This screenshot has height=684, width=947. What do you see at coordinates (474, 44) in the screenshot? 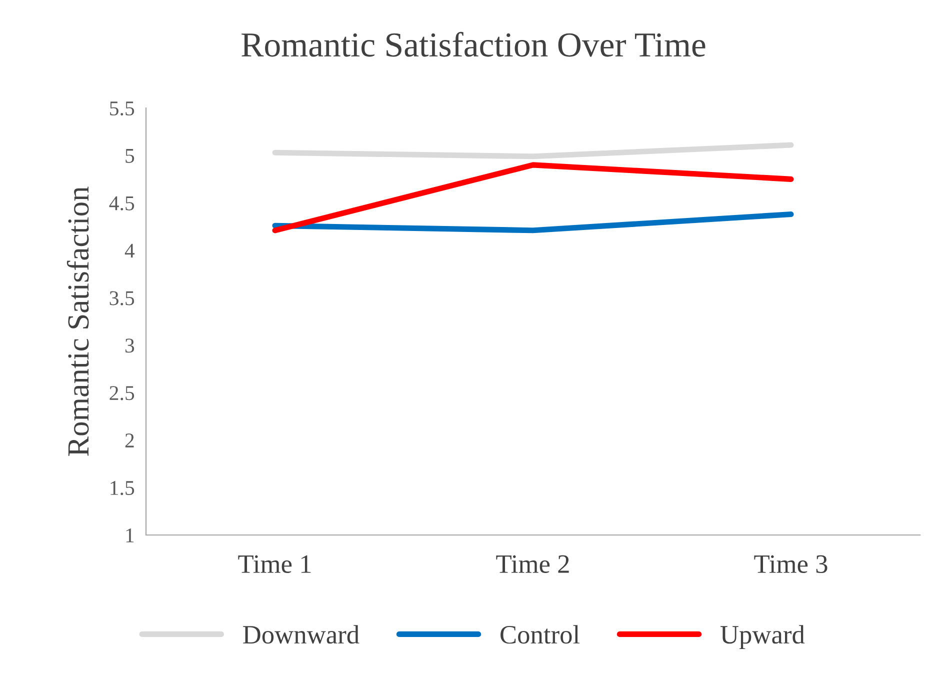
I see `chart-title: Romantic Satisfaction Over Time` at bounding box center [474, 44].